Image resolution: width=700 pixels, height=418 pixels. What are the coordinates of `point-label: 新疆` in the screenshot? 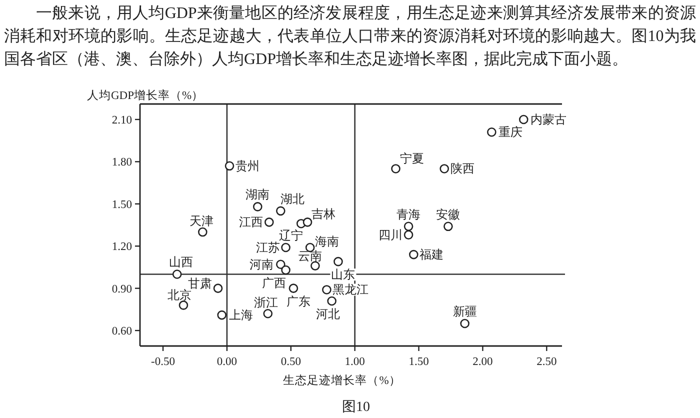 It's located at (464, 311).